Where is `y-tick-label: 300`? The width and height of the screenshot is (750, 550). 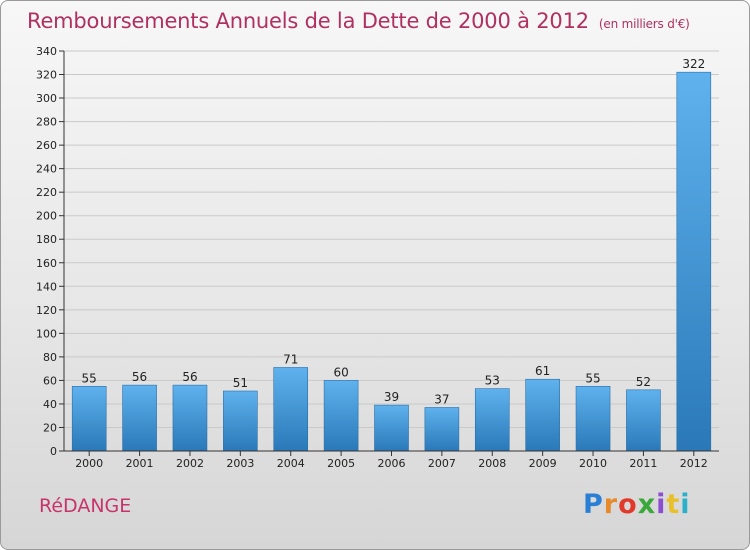 y-tick-label: 300 is located at coordinates (46, 98).